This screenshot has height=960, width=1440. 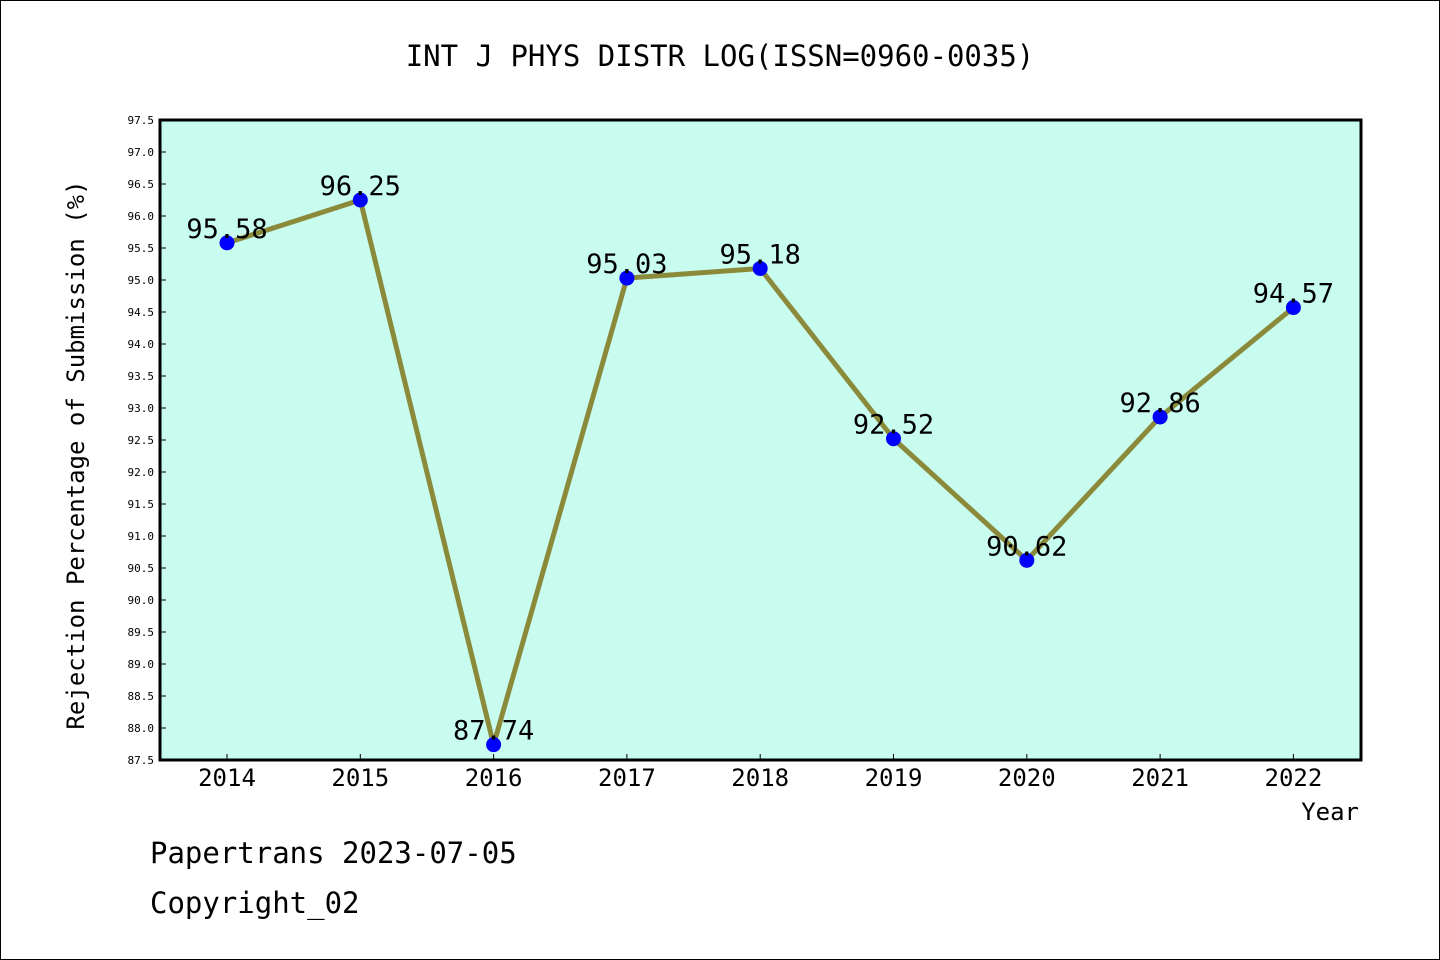 I want to click on x-tick-label: 2021, so click(x=1160, y=778).